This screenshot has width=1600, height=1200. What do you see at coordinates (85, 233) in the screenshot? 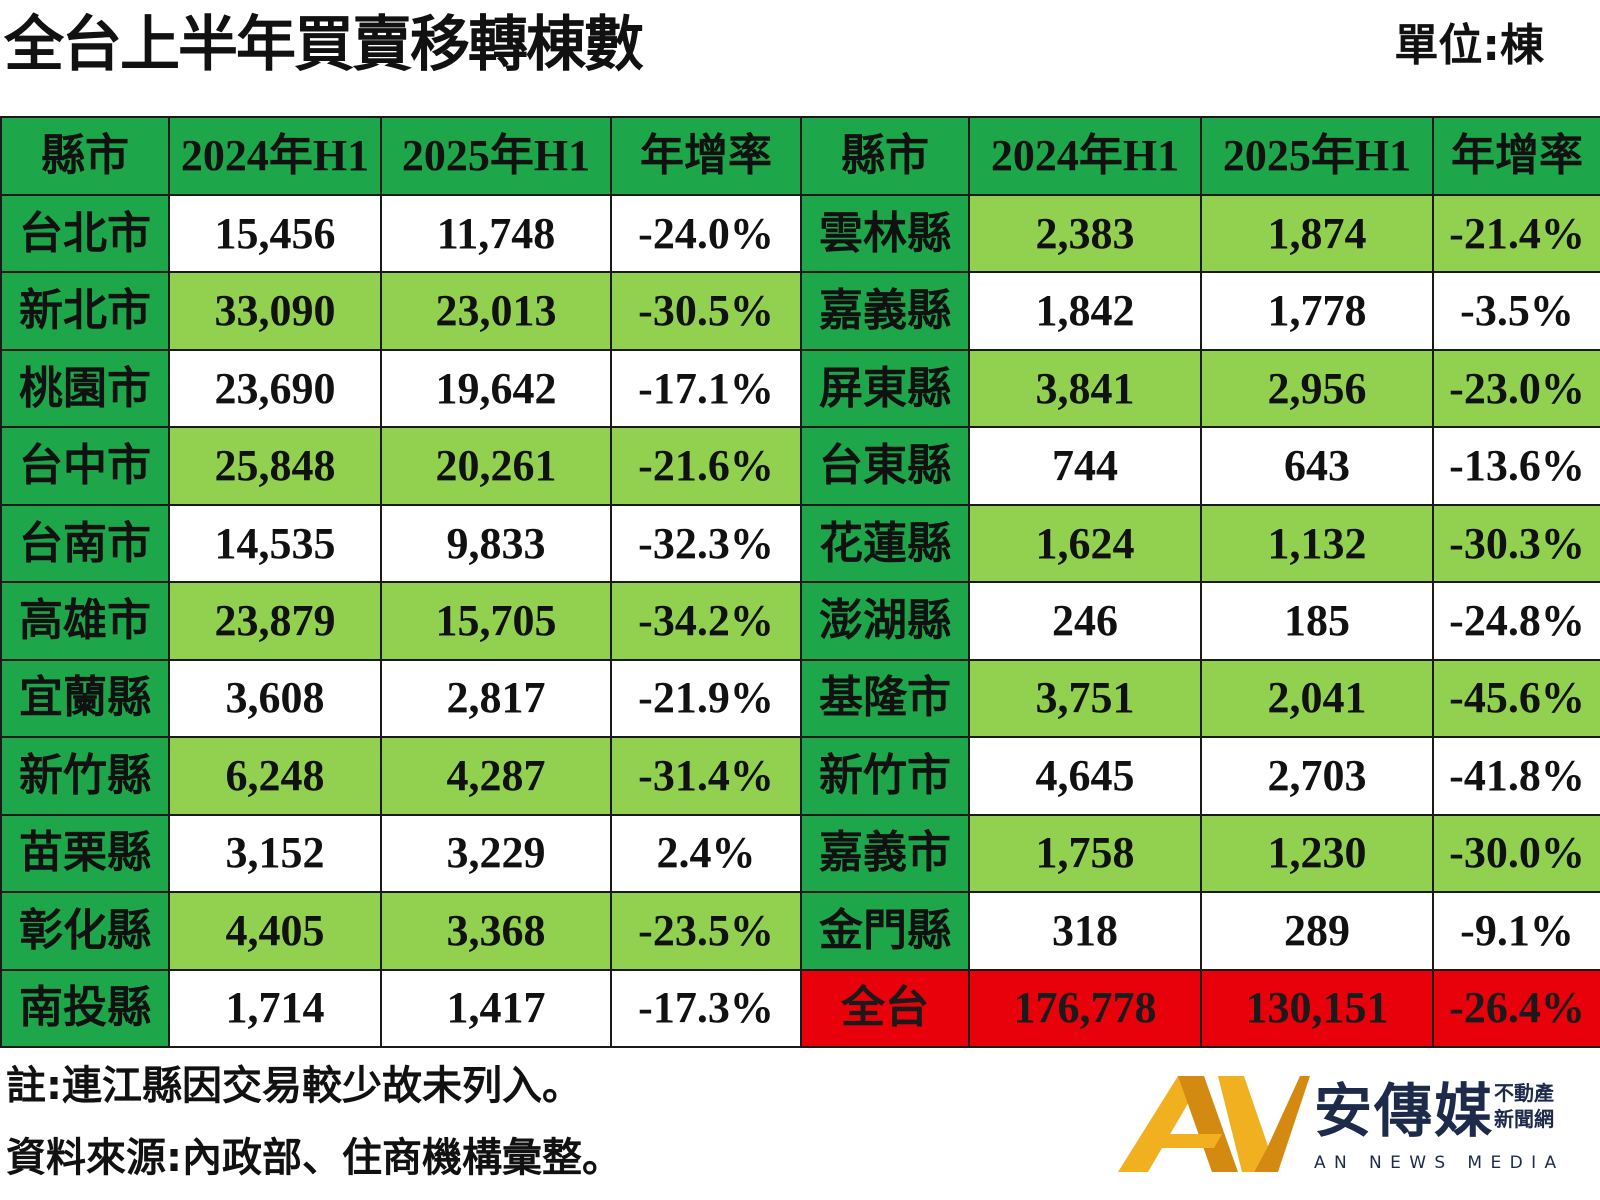
I see `region-cell: 台北市` at bounding box center [85, 233].